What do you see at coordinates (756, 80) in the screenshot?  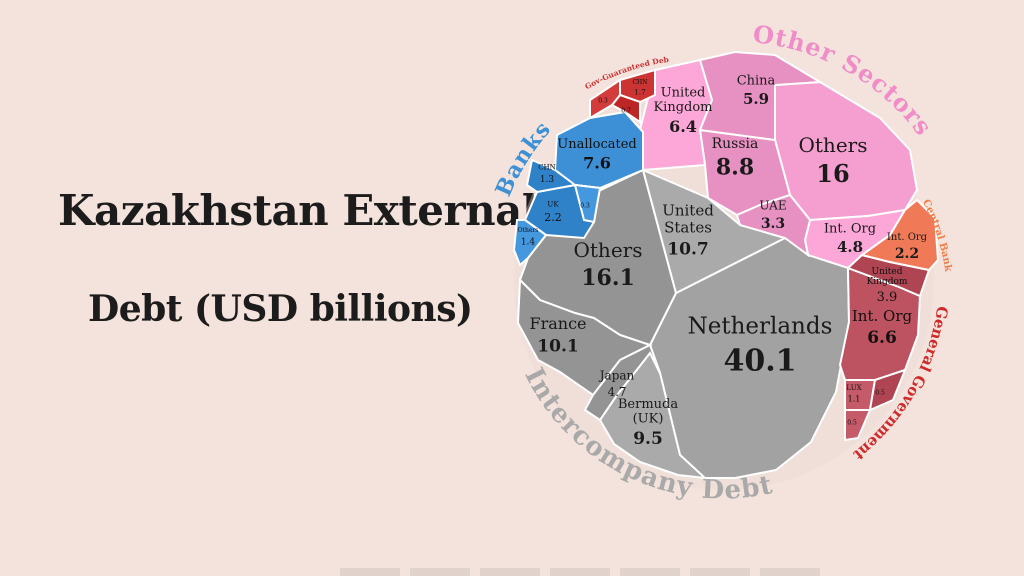 I see `cell-label-name: China` at bounding box center [756, 80].